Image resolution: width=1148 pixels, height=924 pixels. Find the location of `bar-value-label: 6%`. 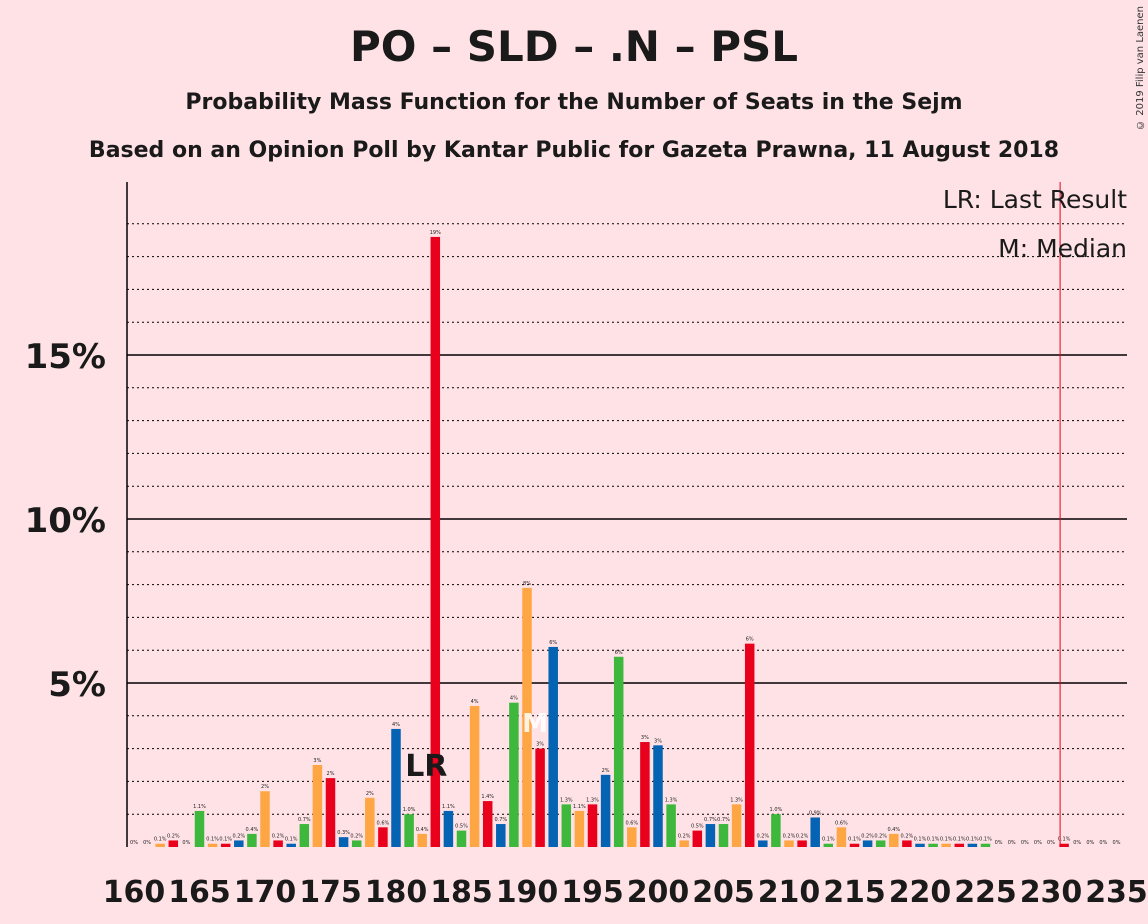

bar-value-label: 6% is located at coordinates (750, 640).